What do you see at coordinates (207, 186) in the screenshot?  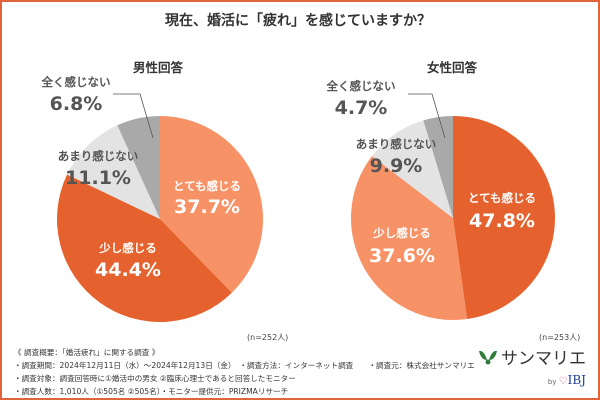 I see `male-label-very-tired: とても感じる` at bounding box center [207, 186].